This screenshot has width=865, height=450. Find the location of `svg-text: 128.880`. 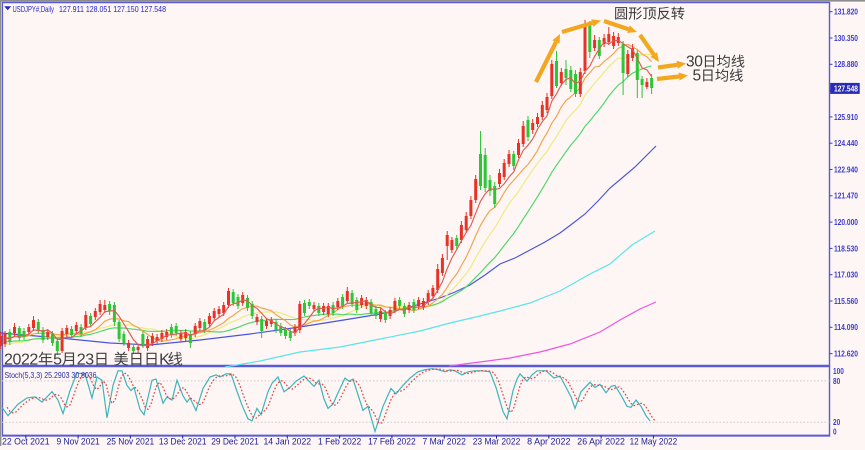

svg-text: 128.880 is located at coordinates (846, 64).